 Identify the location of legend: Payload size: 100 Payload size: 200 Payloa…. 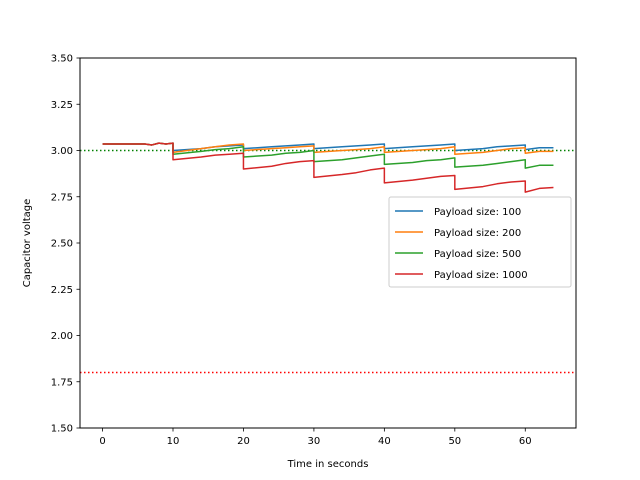
(480, 242).